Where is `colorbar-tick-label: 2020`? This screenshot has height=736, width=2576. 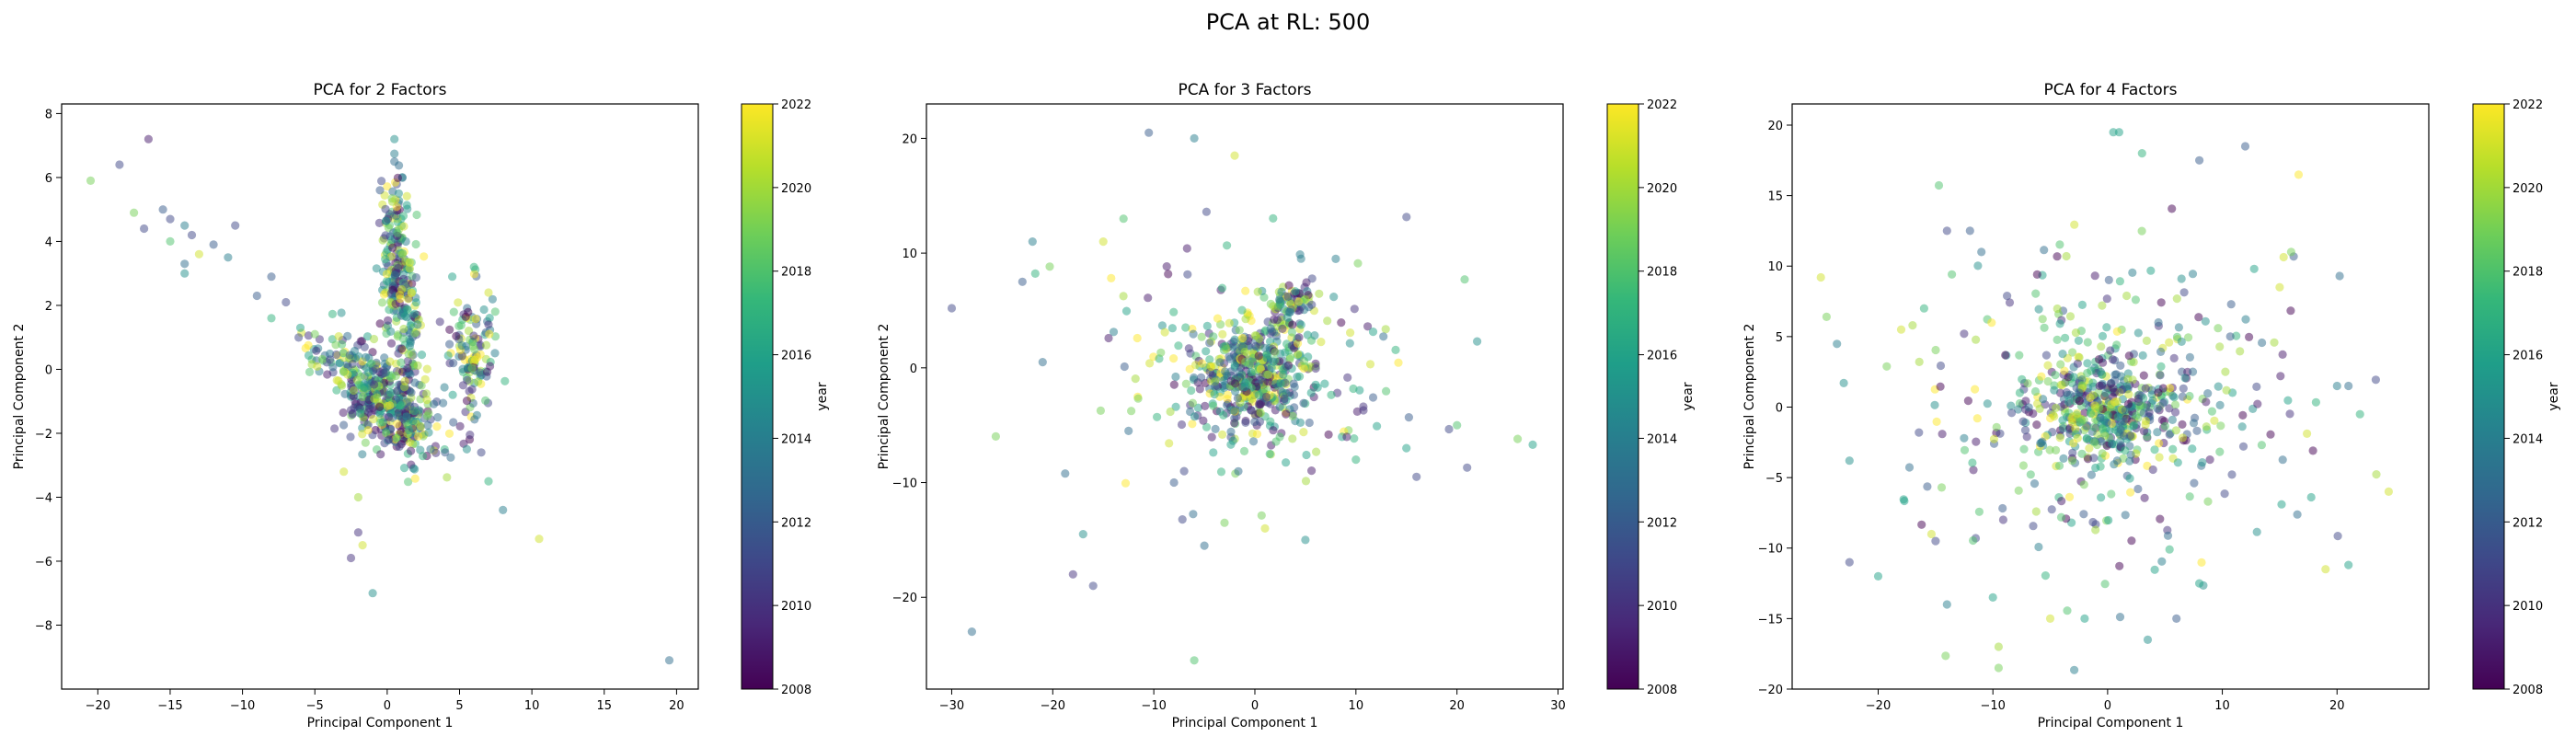 colorbar-tick-label: 2020 is located at coordinates (1662, 189).